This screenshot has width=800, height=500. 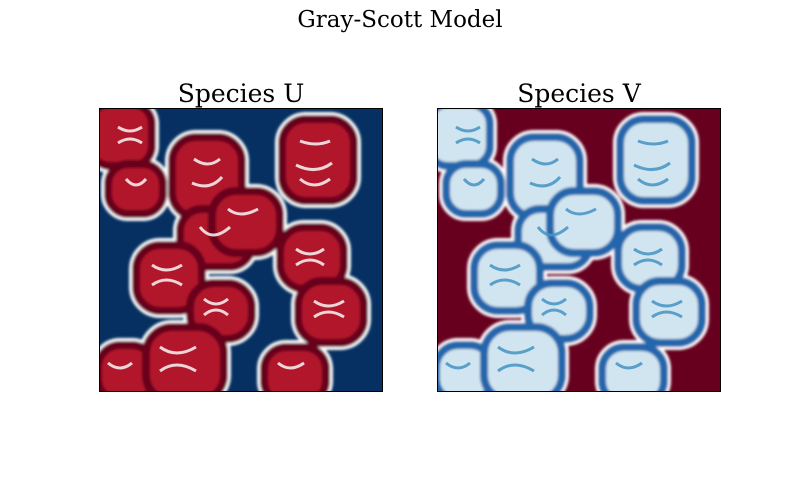 What do you see at coordinates (579, 93) in the screenshot?
I see `species-v-title: Species V` at bounding box center [579, 93].